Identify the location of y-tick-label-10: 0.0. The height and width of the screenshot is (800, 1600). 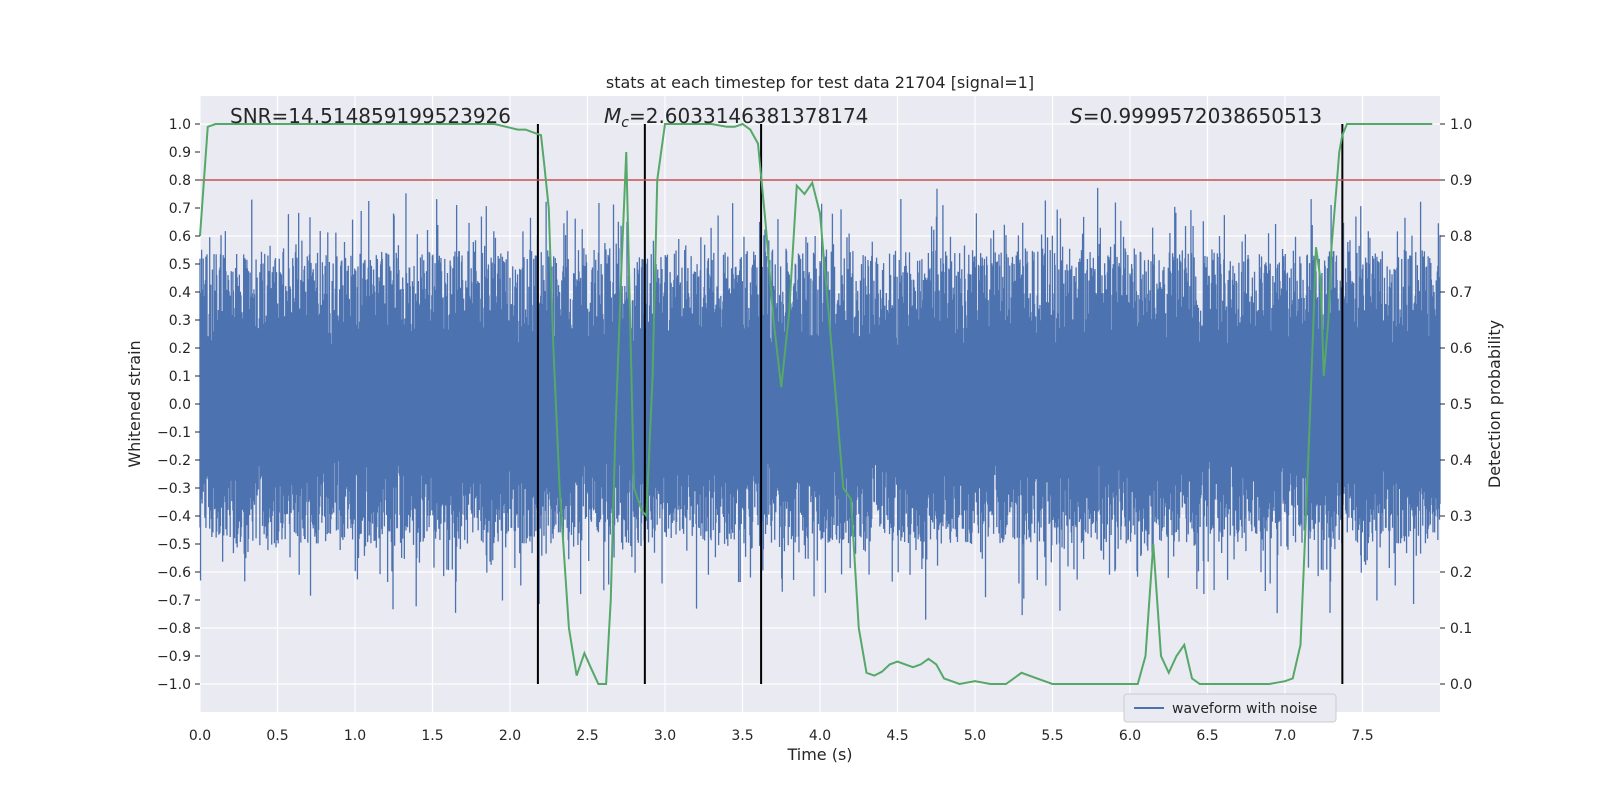
(180, 405).